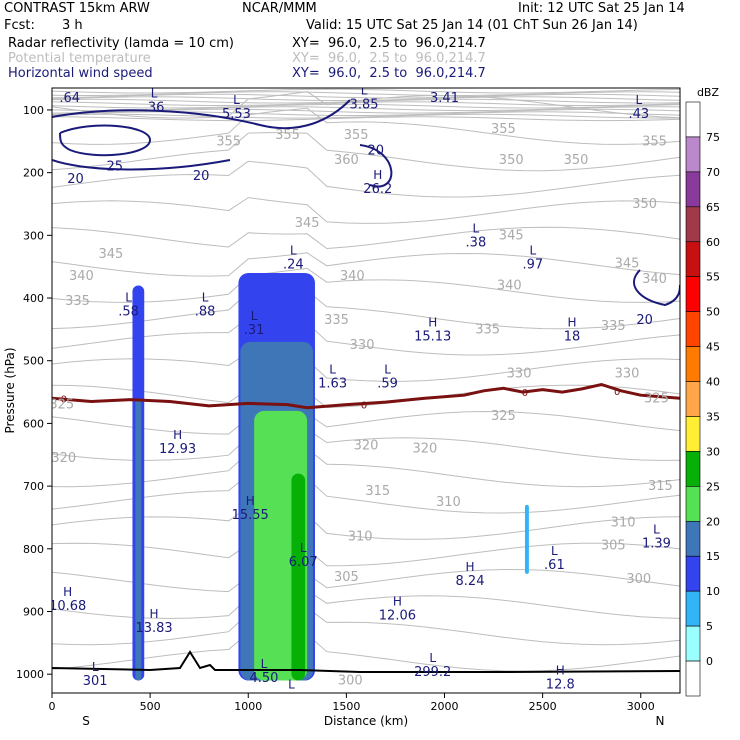 Image resolution: width=740 pixels, height=740 pixels. What do you see at coordinates (263, 678) in the screenshot?
I see `extremum-value: 4.50` at bounding box center [263, 678].